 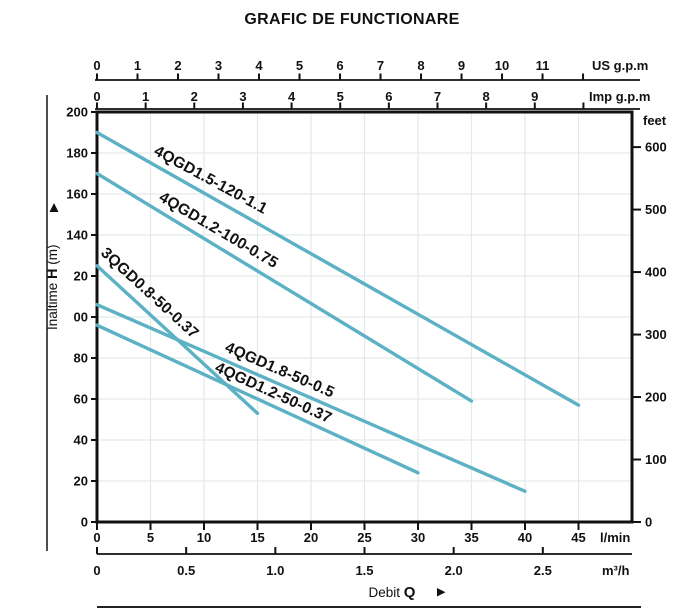 I want to click on lmin-tick-label: 10, so click(x=204, y=537).